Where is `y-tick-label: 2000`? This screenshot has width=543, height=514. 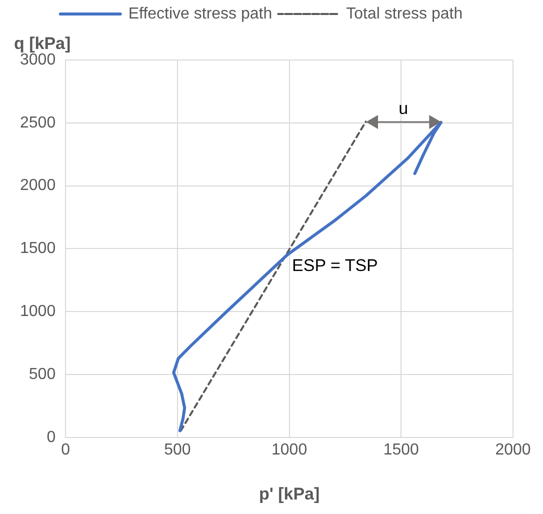 y-tick-label: 2000 is located at coordinates (38, 185).